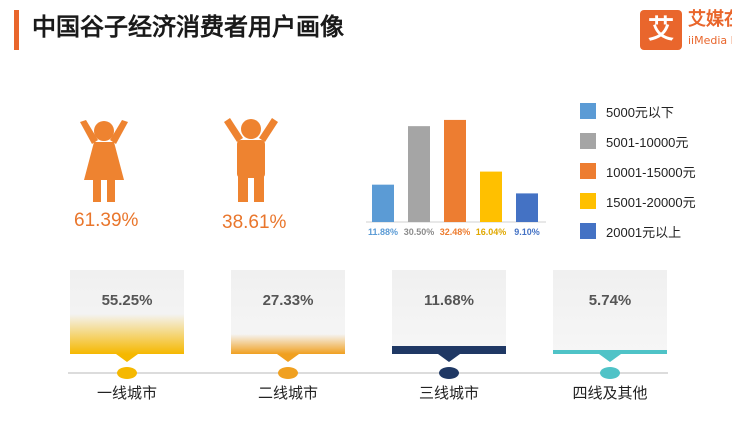 The image size is (732, 440). What do you see at coordinates (491, 232) in the screenshot?
I see `bar-value-label: 16.04%` at bounding box center [491, 232].